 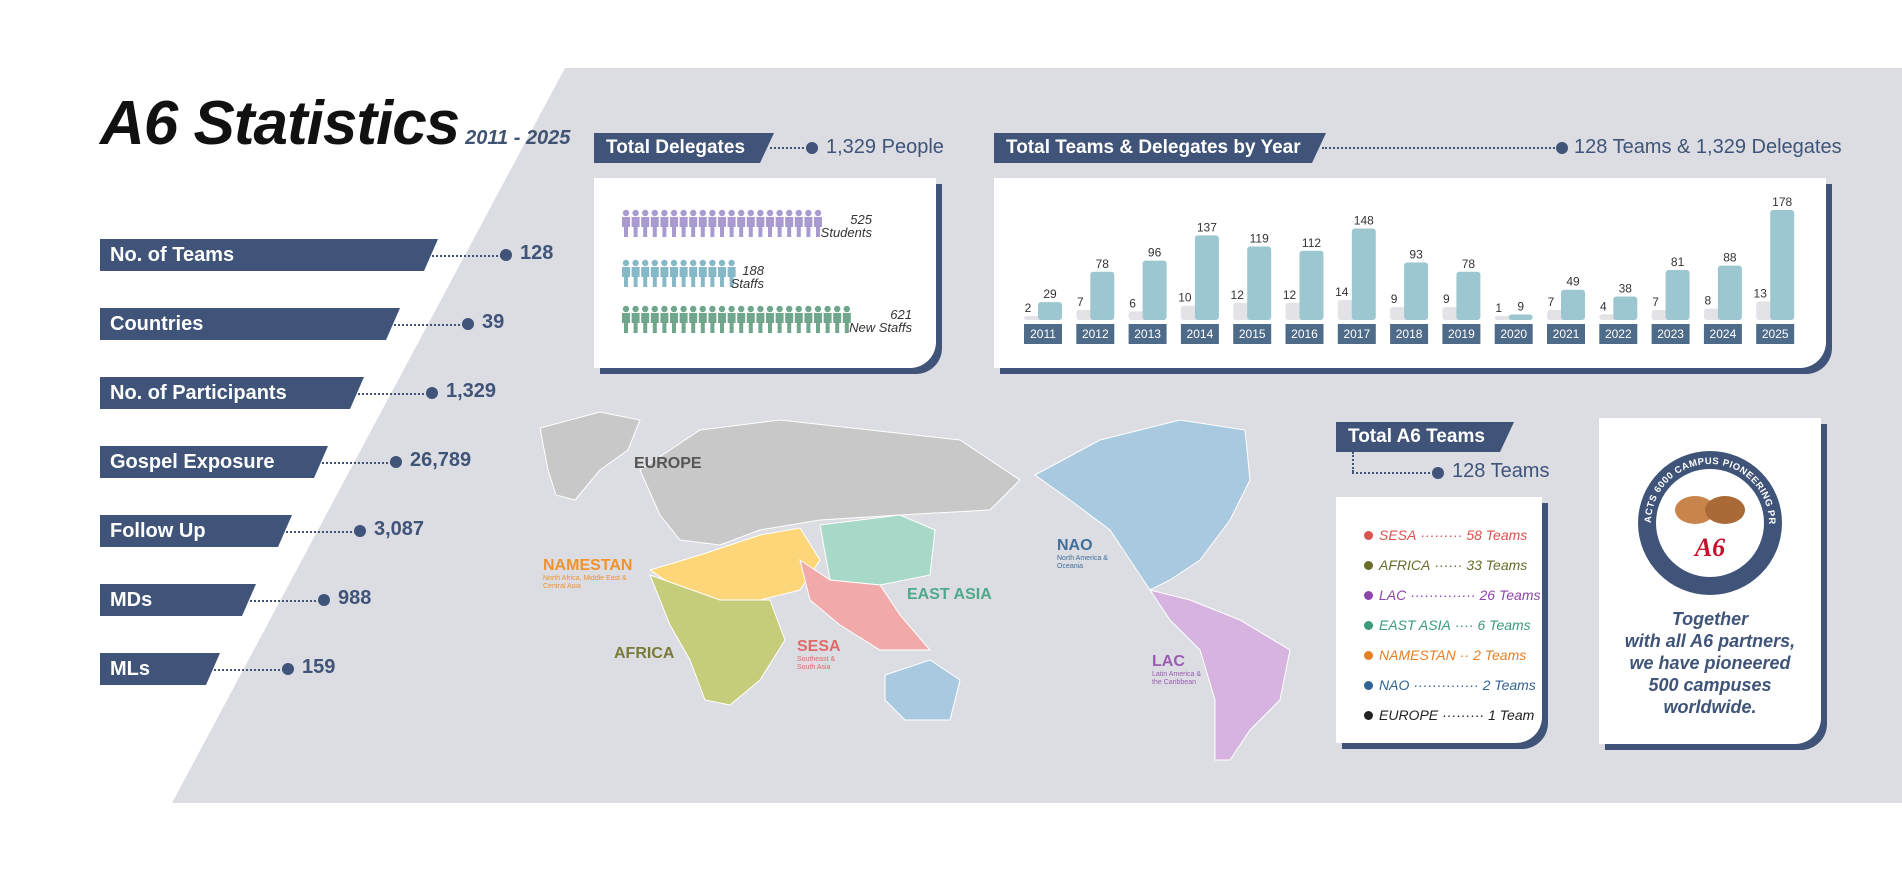 I want to click on label-delegates-2021: 49, so click(x=1573, y=282).